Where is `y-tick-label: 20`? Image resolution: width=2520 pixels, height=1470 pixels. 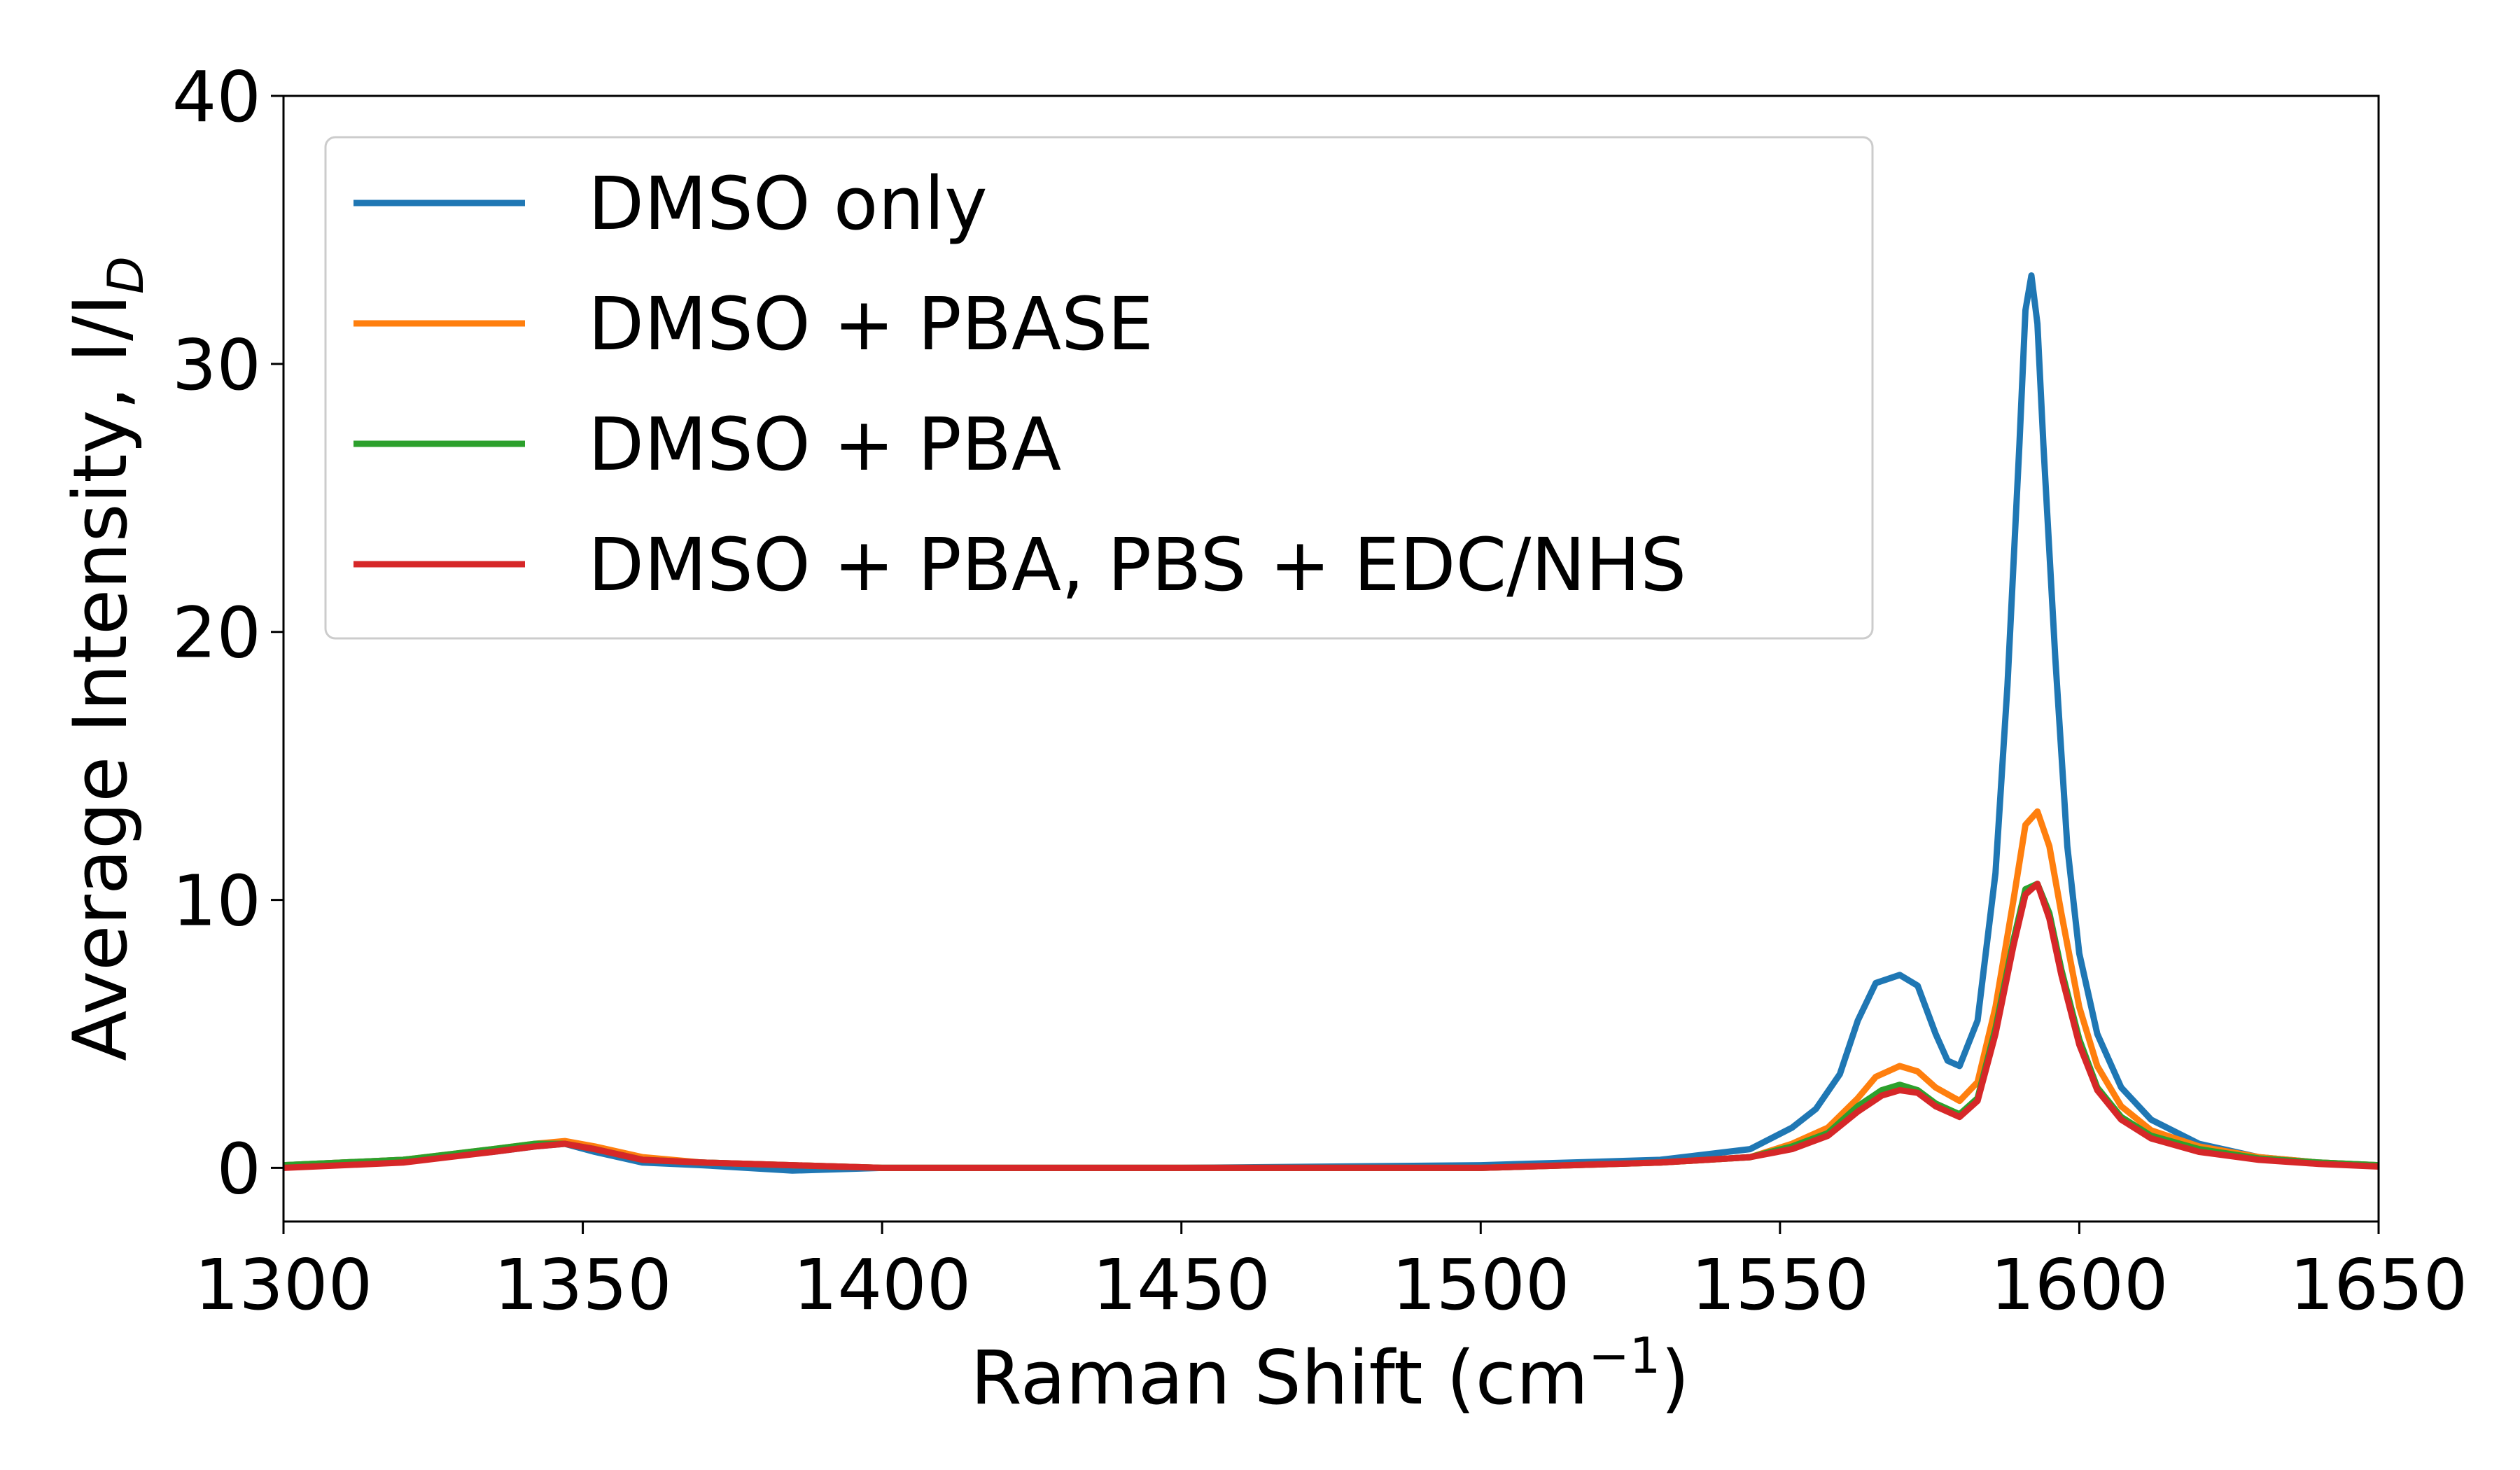
y-tick-label: 20 is located at coordinates (216, 633).